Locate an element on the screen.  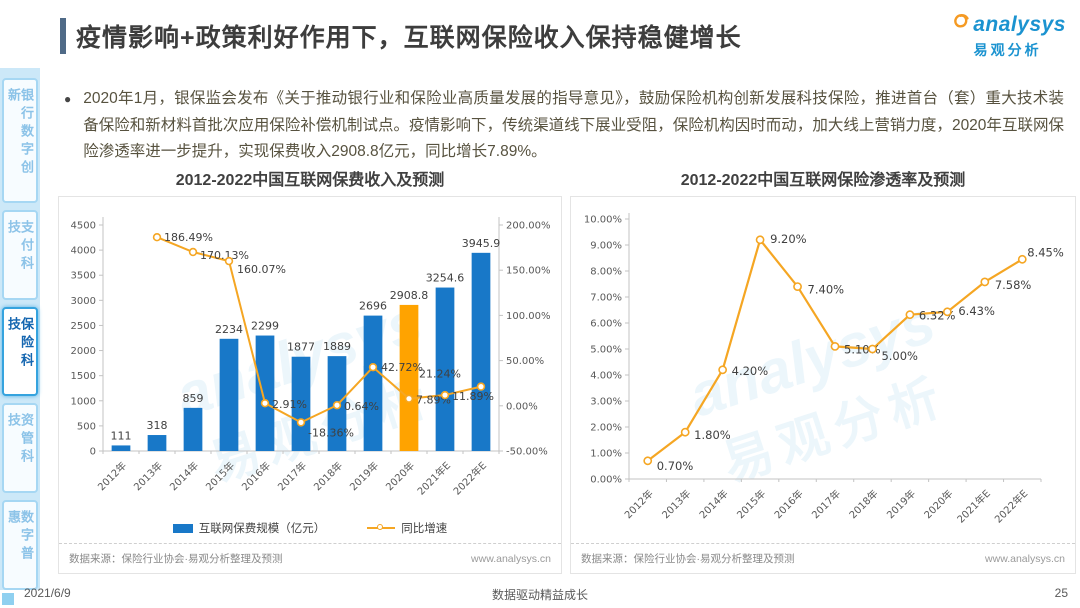
sidebar-tab-asset-mgmt-tech: 资管科技 is located at coordinates (20, 448).